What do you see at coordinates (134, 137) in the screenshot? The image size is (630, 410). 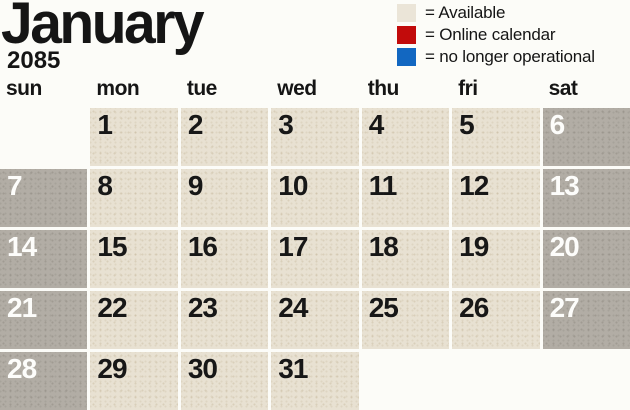 I see `day-cell-1: 1` at bounding box center [134, 137].